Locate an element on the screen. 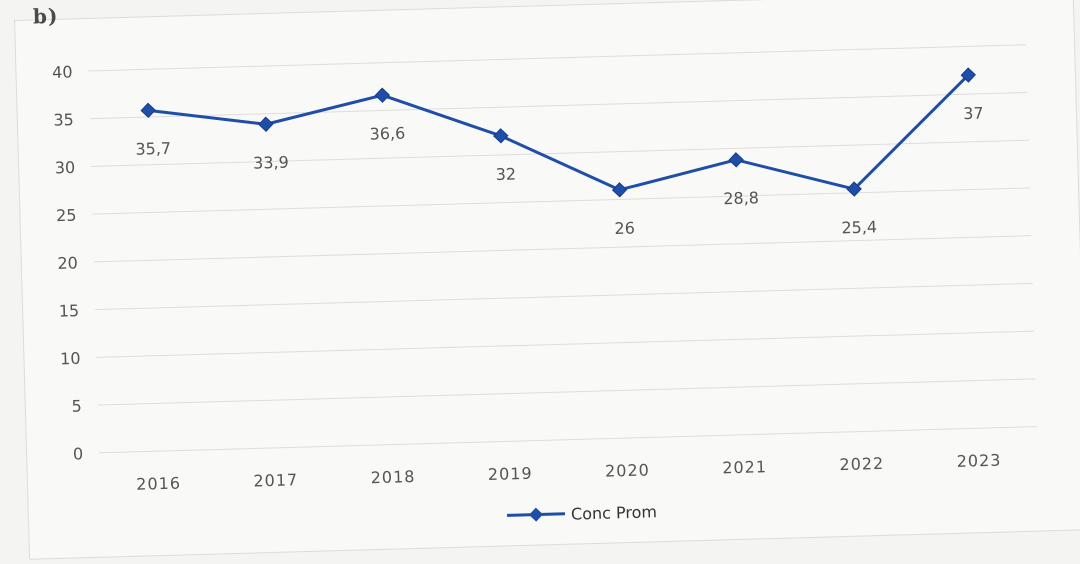 The image size is (1080, 564). y-tick-label: 5 is located at coordinates (76, 406).